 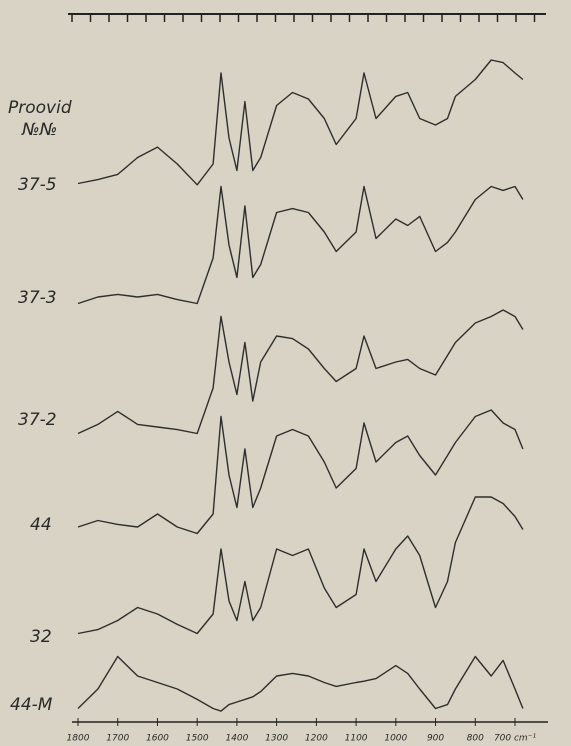 I want to click on legend-title: №№, so click(x=39, y=130).